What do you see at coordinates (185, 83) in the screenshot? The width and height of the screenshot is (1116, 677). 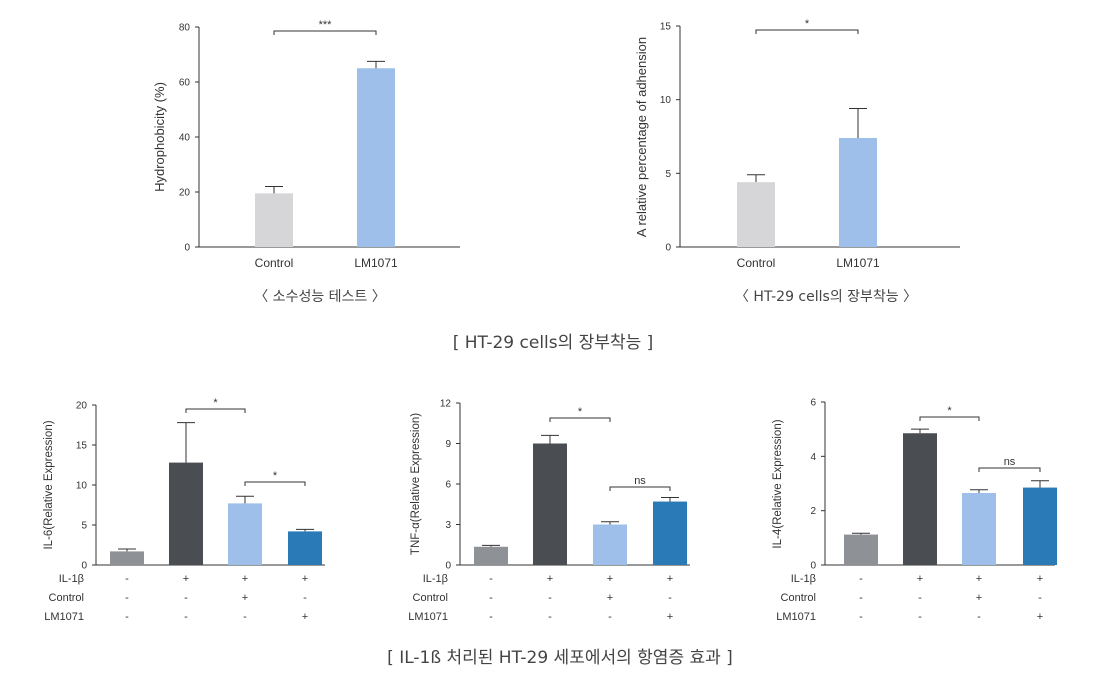 I see `y-tick-label: 60` at bounding box center [185, 83].